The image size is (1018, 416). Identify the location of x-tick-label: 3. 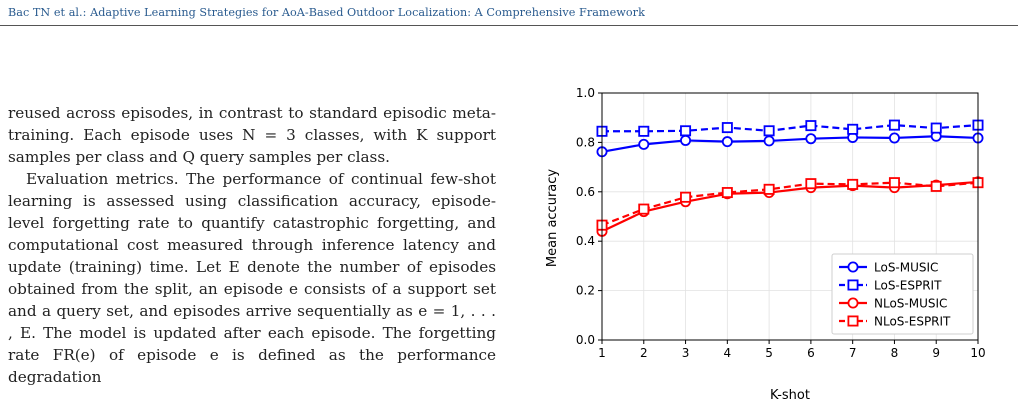
(686, 353).